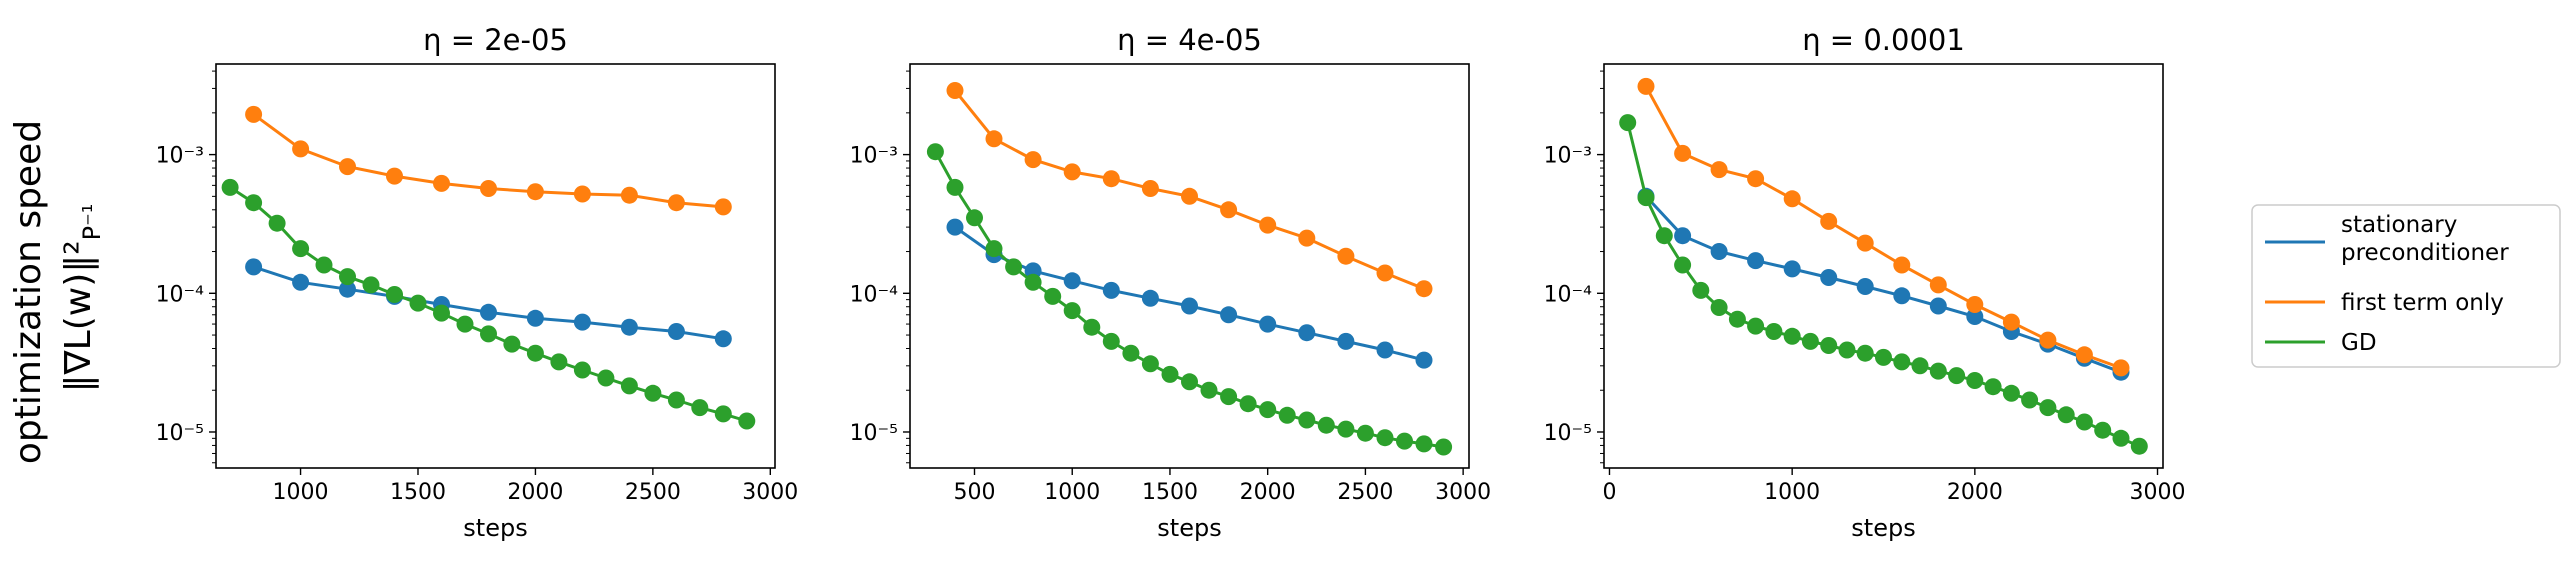 The width and height of the screenshot is (2564, 574). Describe the element at coordinates (2399, 225) in the screenshot. I see `legend-label-stationary-1: stationary` at that location.